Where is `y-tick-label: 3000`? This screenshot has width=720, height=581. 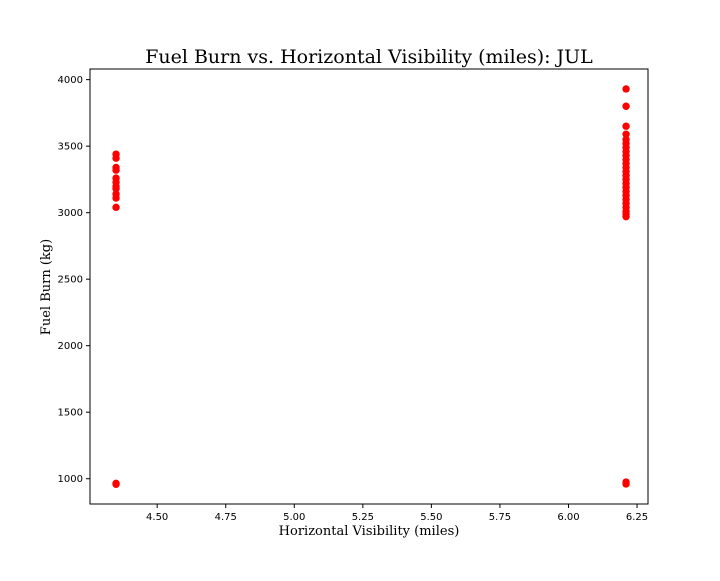 y-tick-label: 3000 is located at coordinates (70, 213).